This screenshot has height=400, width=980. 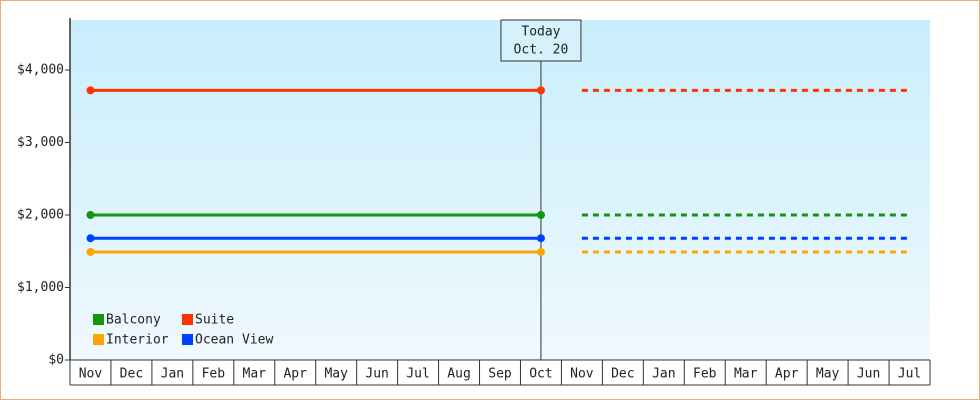 I want to click on y-tick-label: $2,000, so click(x=40, y=215).